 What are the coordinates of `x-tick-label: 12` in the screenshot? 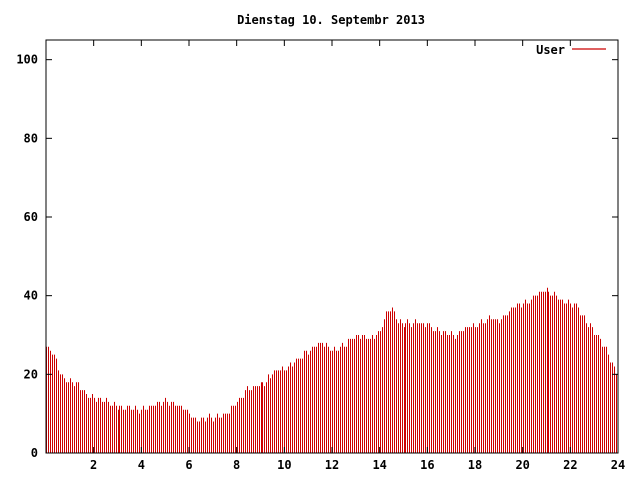 It's located at (332, 465).